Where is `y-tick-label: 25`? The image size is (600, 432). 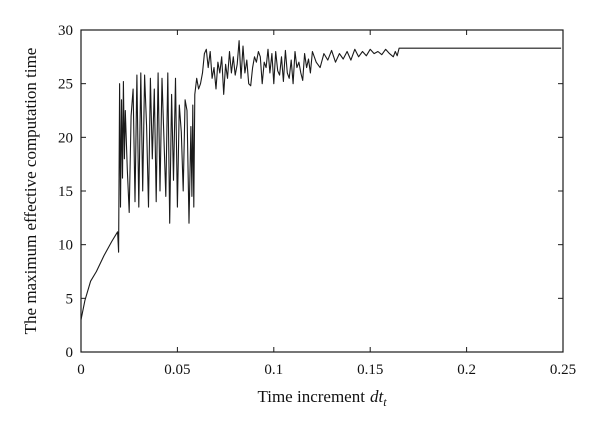
y-tick-label: 25 is located at coordinates (65, 85).